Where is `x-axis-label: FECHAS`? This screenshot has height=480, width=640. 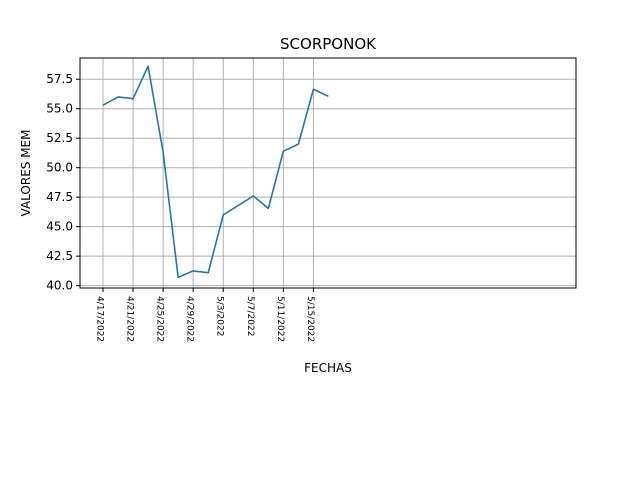 x-axis-label: FECHAS is located at coordinates (328, 368).